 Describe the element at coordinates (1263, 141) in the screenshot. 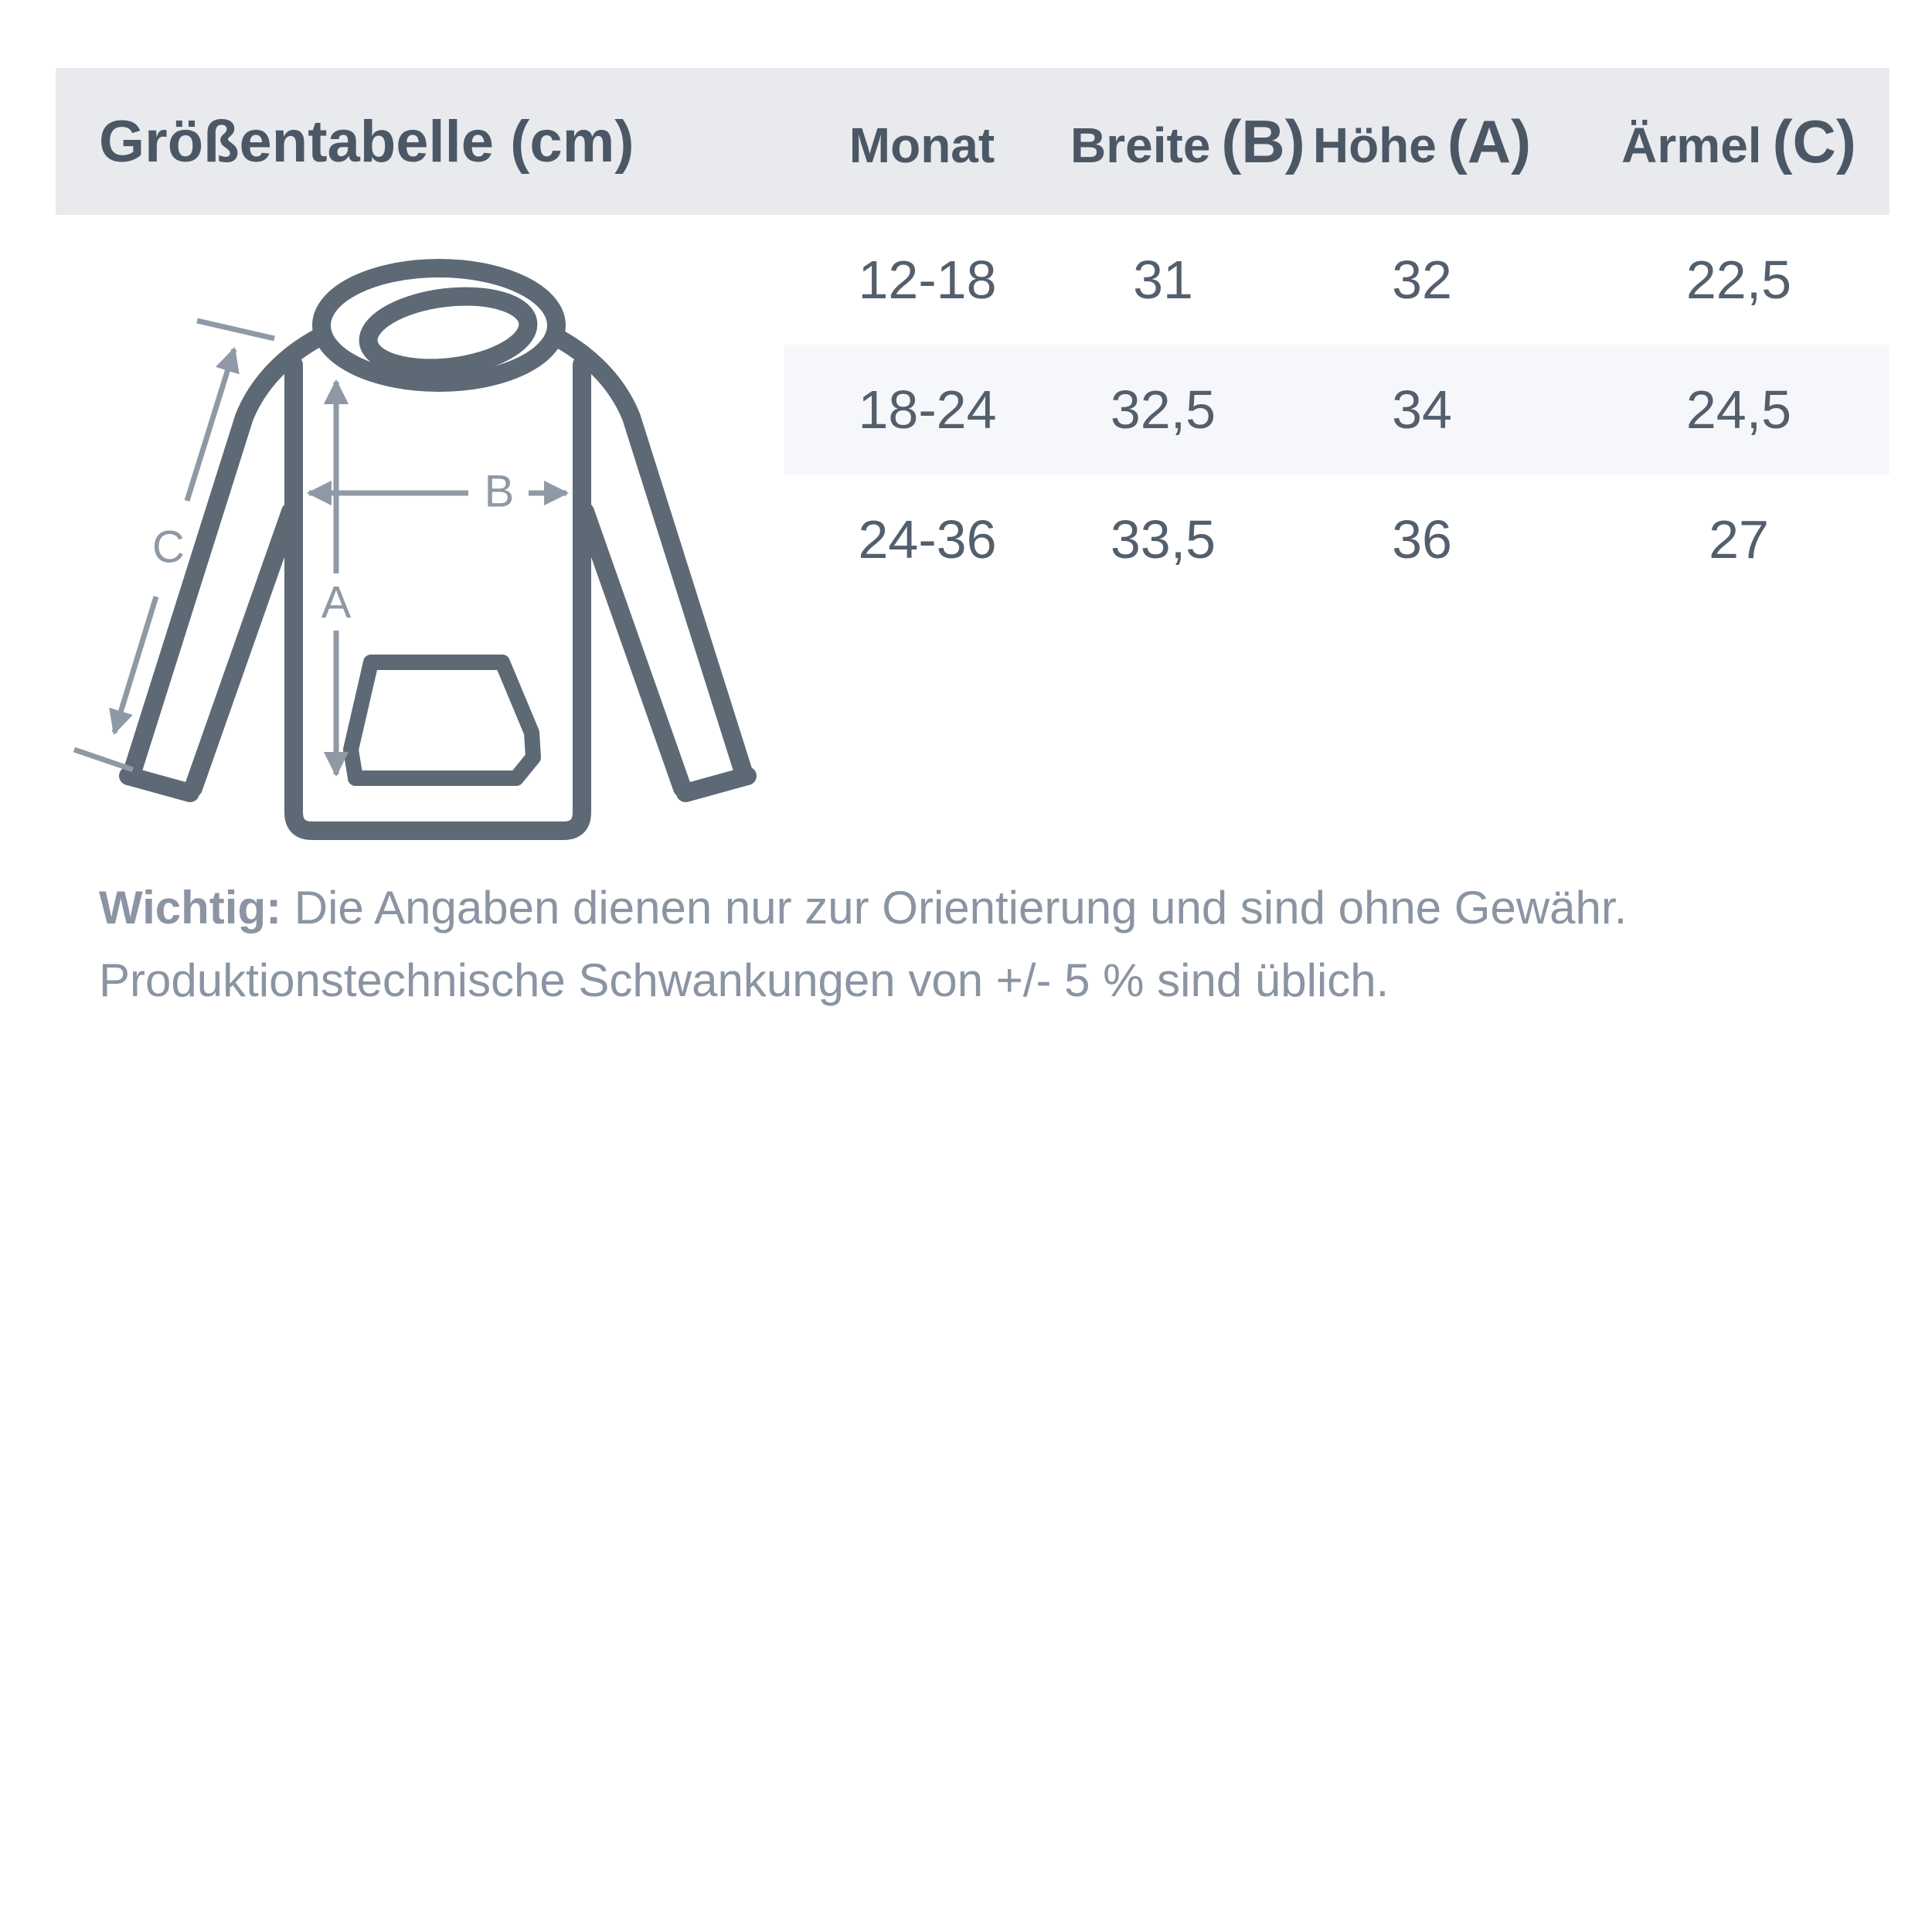

I see `column-header-letter: (B)` at that location.